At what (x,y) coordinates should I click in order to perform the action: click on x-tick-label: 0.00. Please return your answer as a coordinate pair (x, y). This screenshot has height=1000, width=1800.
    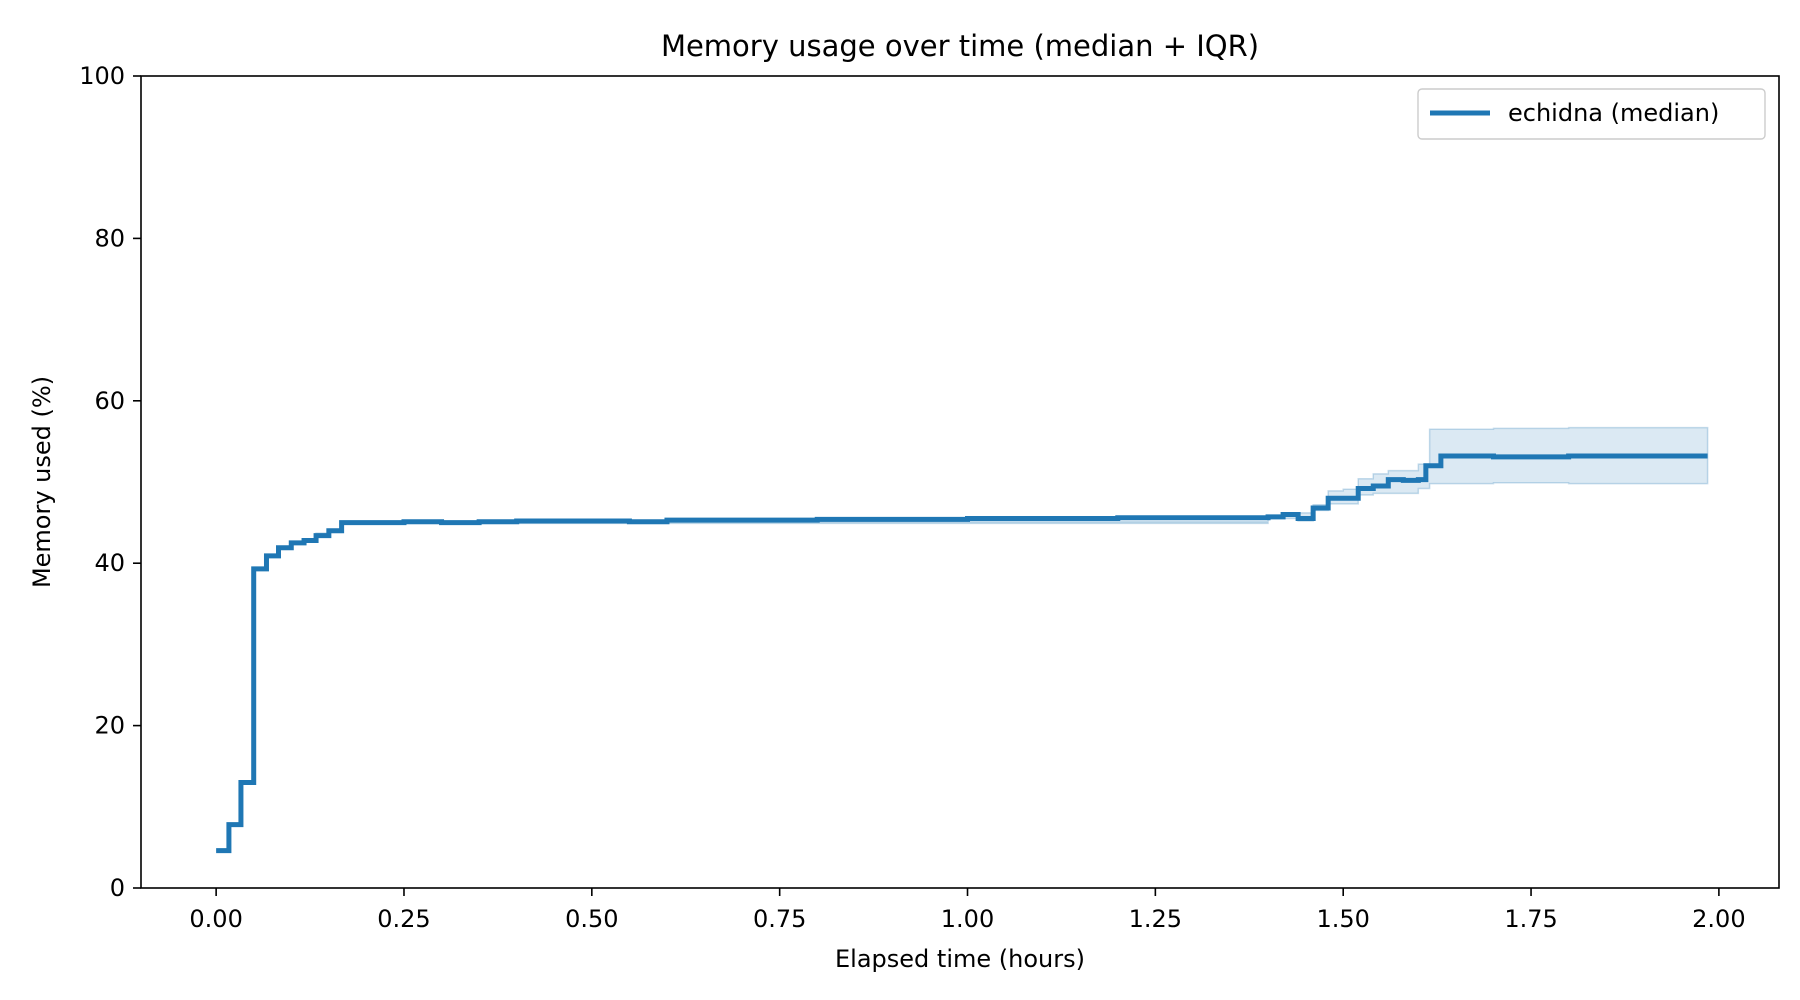
    Looking at the image, I should click on (215, 919).